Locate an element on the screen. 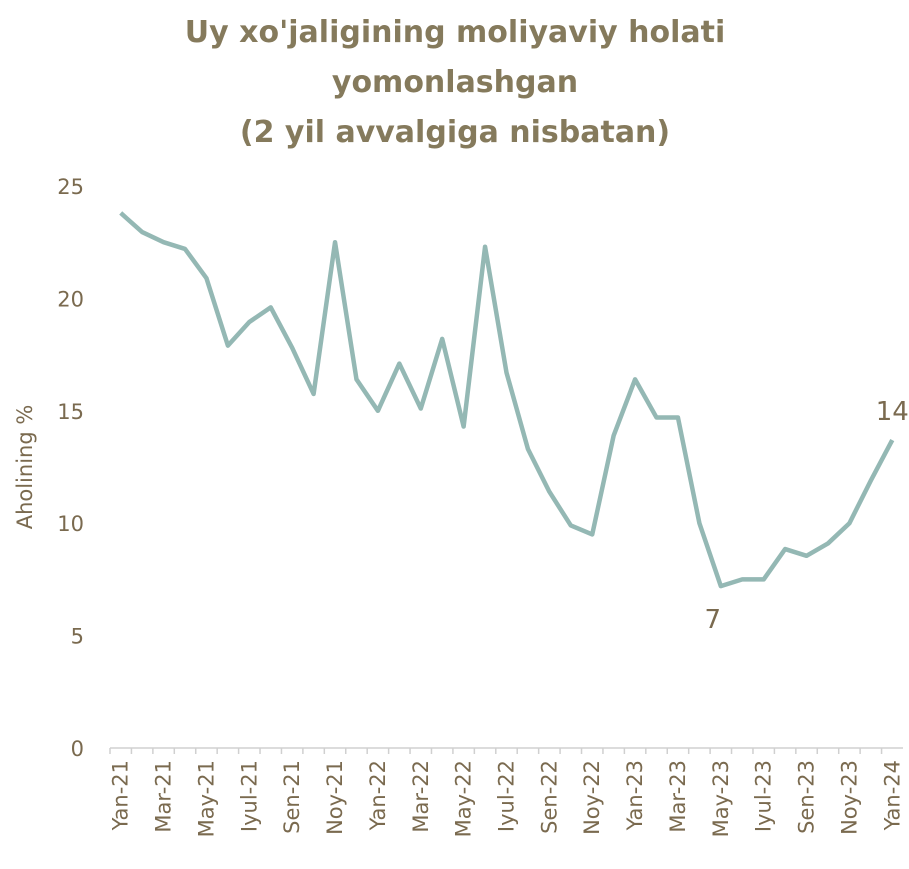 The width and height of the screenshot is (909, 869). y-axis-label: Aholining % is located at coordinates (25, 467).